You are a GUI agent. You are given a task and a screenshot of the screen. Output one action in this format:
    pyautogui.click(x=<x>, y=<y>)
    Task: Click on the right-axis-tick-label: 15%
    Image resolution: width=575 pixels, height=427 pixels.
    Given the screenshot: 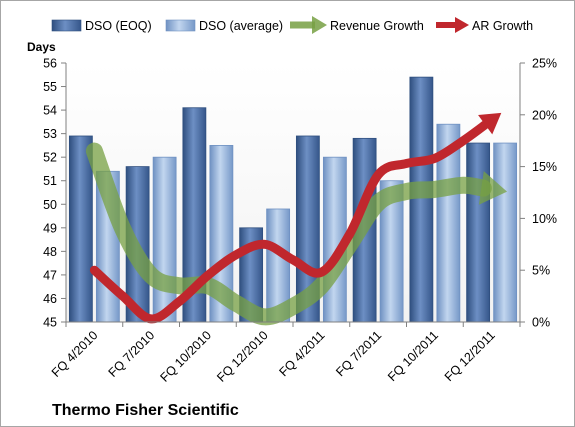 What is the action you would take?
    pyautogui.click(x=544, y=167)
    